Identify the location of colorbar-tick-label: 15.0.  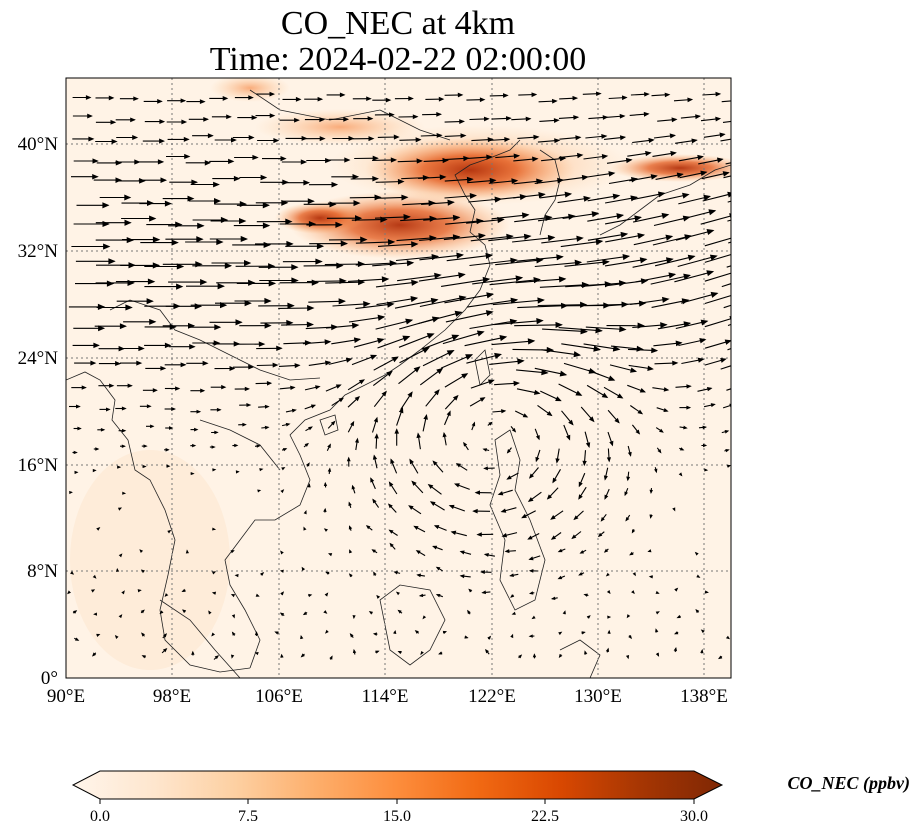
(397, 816).